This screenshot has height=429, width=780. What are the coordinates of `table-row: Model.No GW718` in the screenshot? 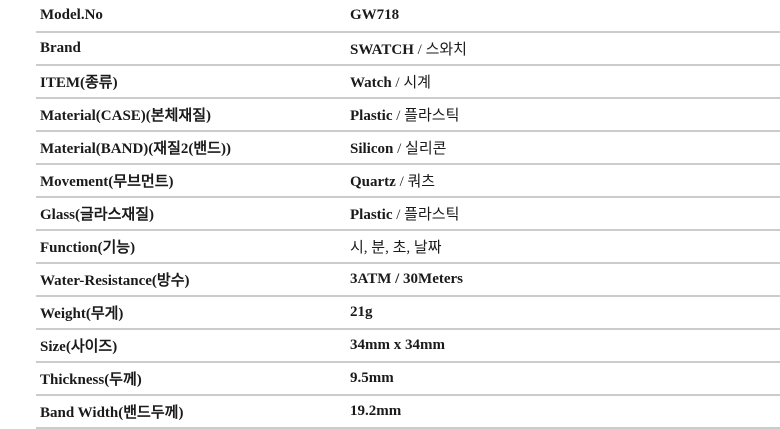 It's located at (408, 16).